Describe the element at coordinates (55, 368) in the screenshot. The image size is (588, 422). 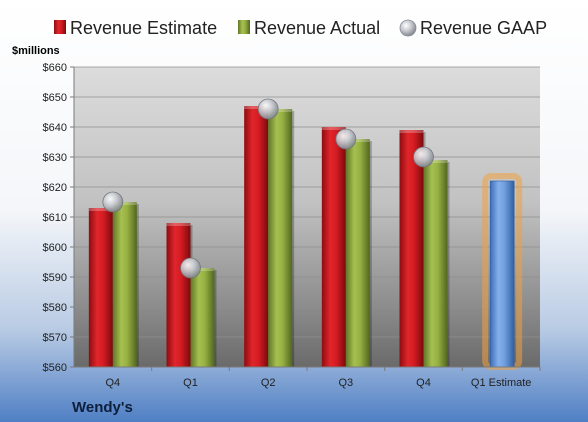
I see `y-tick-label: $560` at that location.